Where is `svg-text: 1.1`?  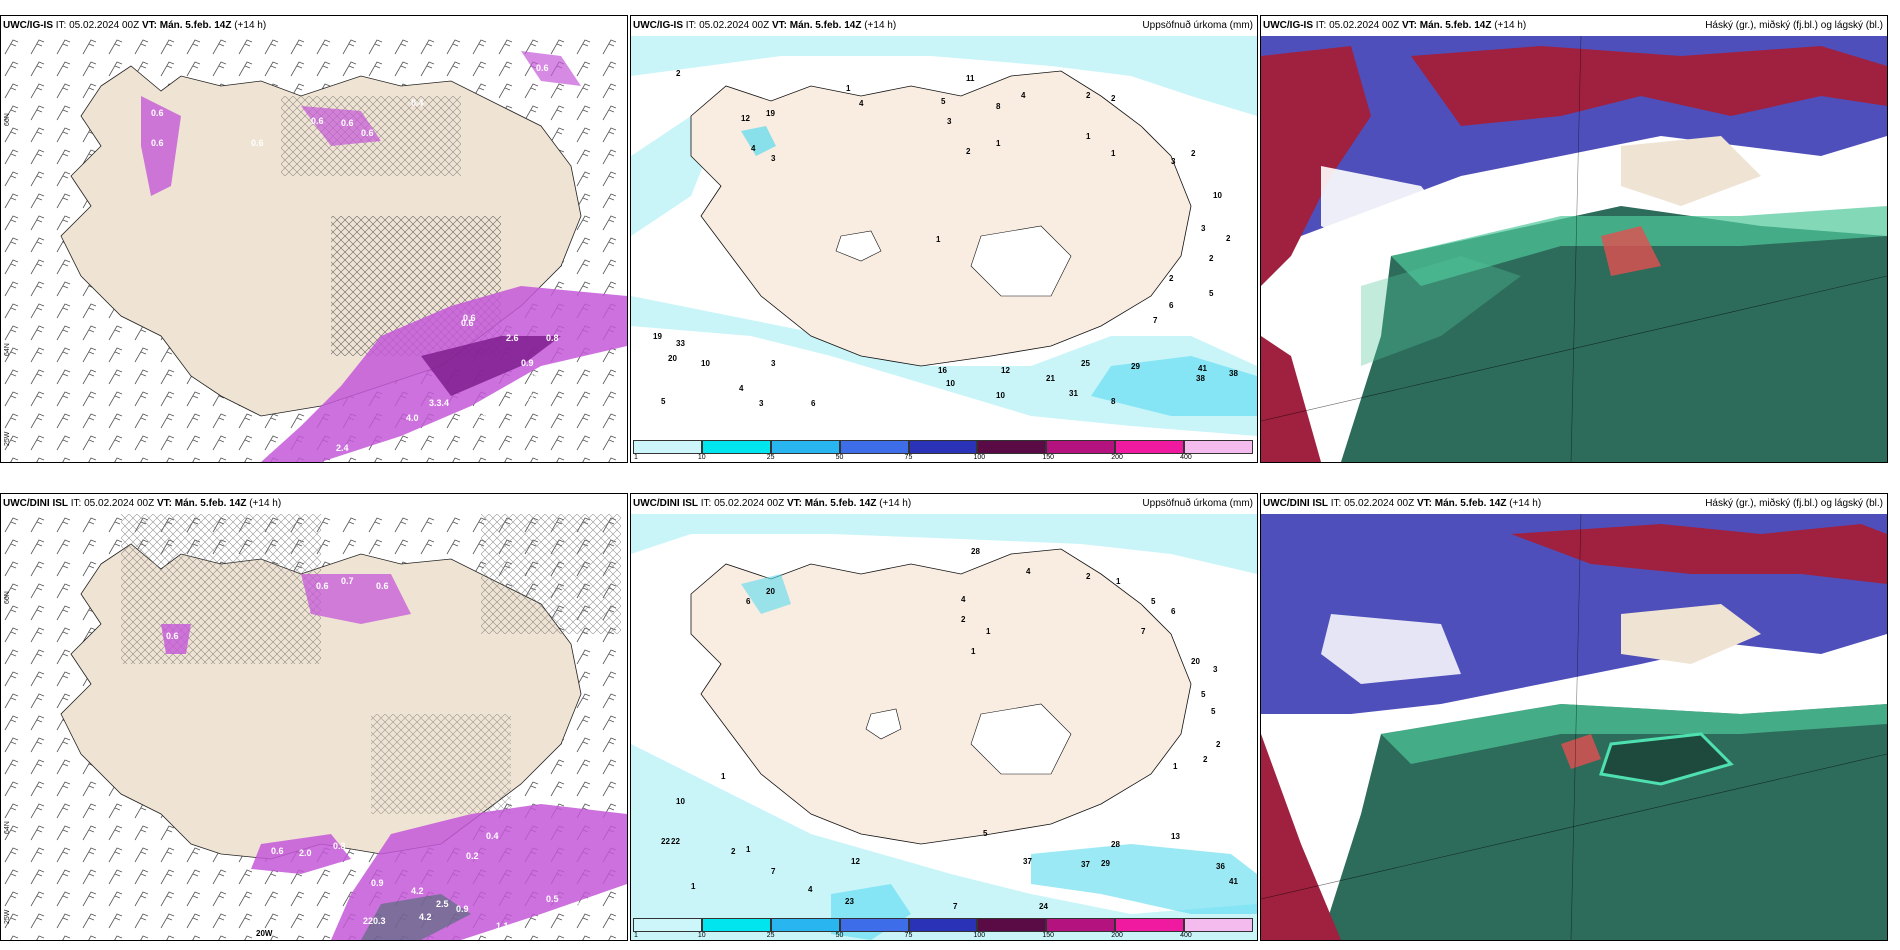 svg-text: 1.1 is located at coordinates (502, 926).